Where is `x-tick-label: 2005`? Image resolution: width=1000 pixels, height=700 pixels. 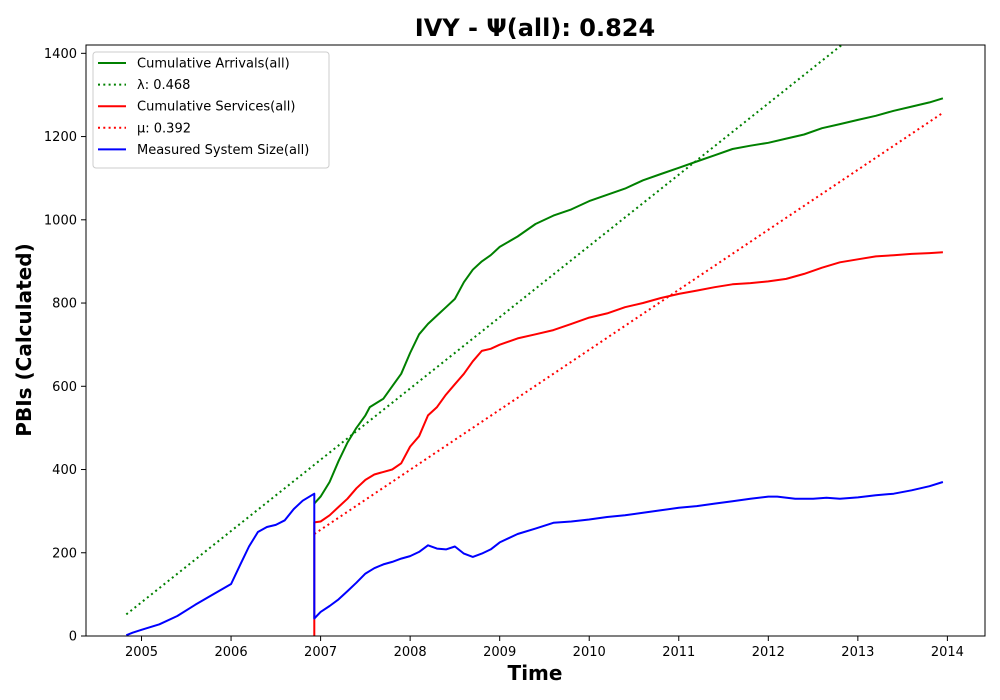
x-tick-label: 2005 is located at coordinates (141, 652).